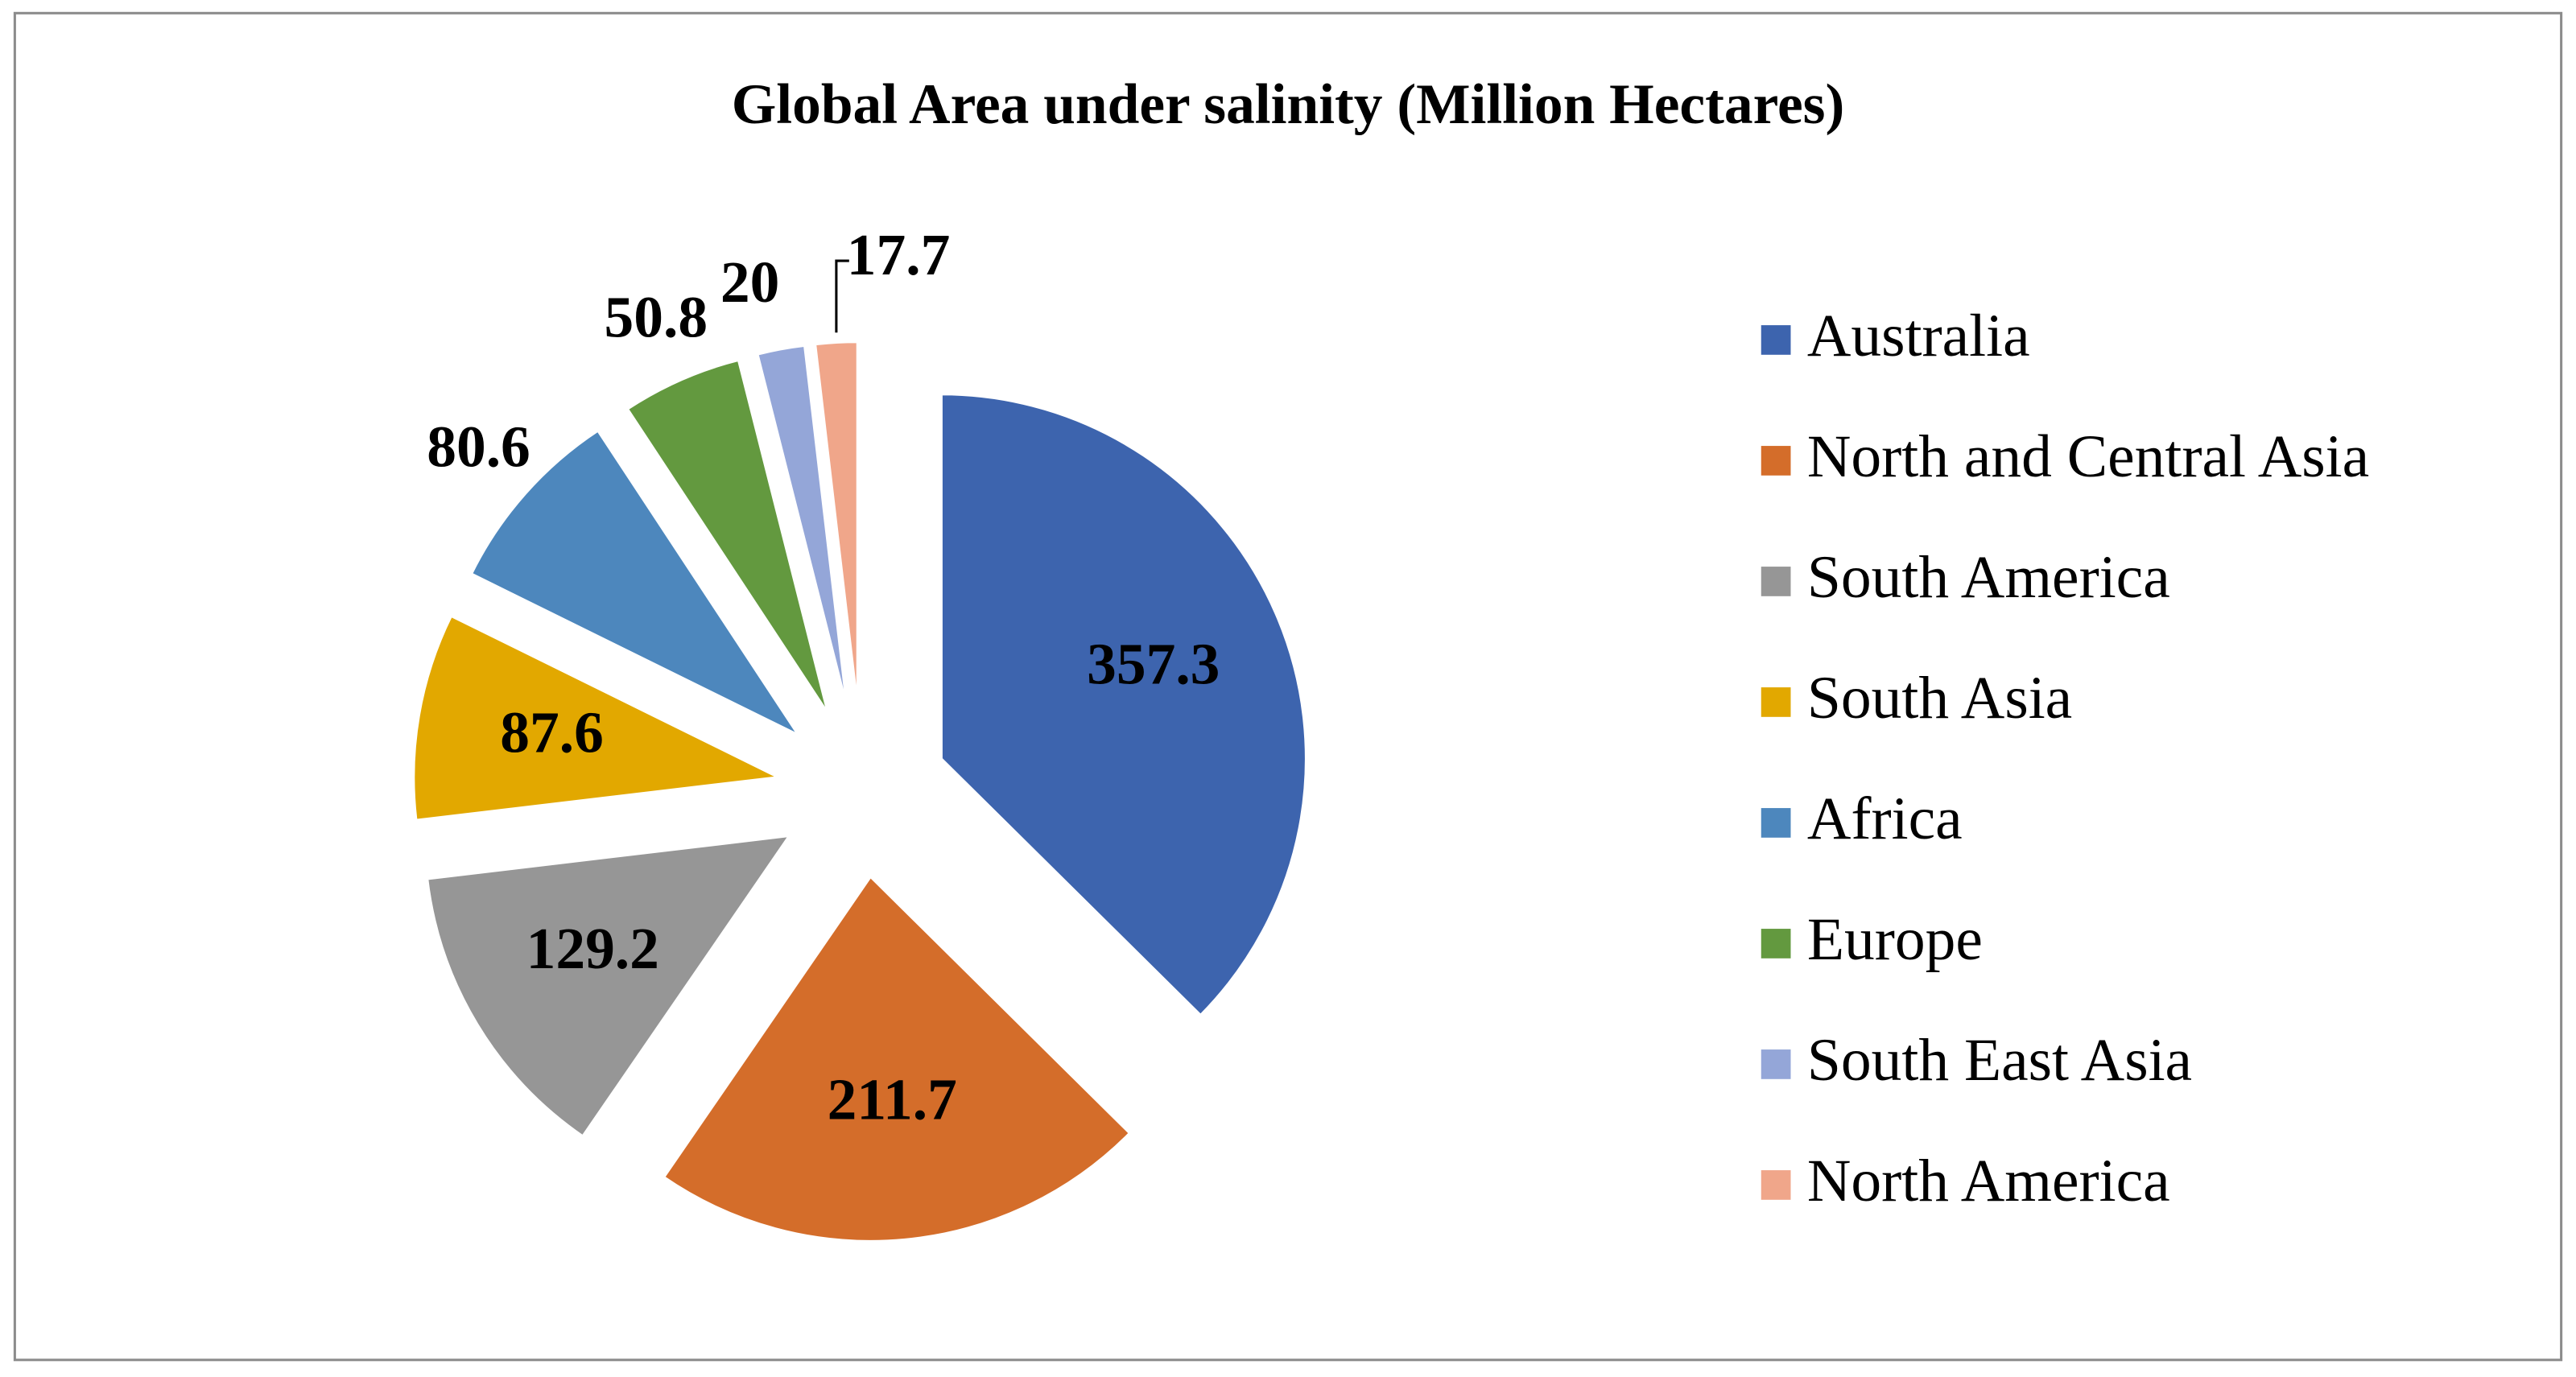 This screenshot has width=2576, height=1377. I want to click on data-label: 357.3, so click(1153, 664).